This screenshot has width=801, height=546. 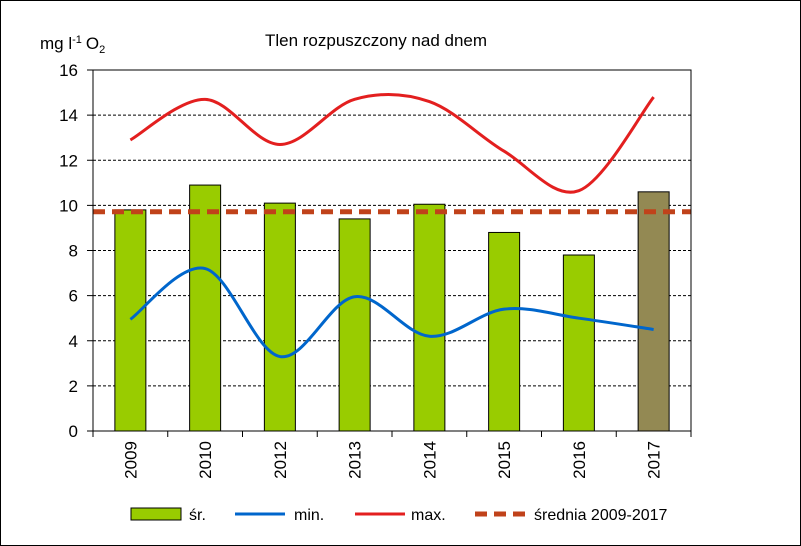 What do you see at coordinates (279, 317) in the screenshot?
I see `bar-2012` at bounding box center [279, 317].